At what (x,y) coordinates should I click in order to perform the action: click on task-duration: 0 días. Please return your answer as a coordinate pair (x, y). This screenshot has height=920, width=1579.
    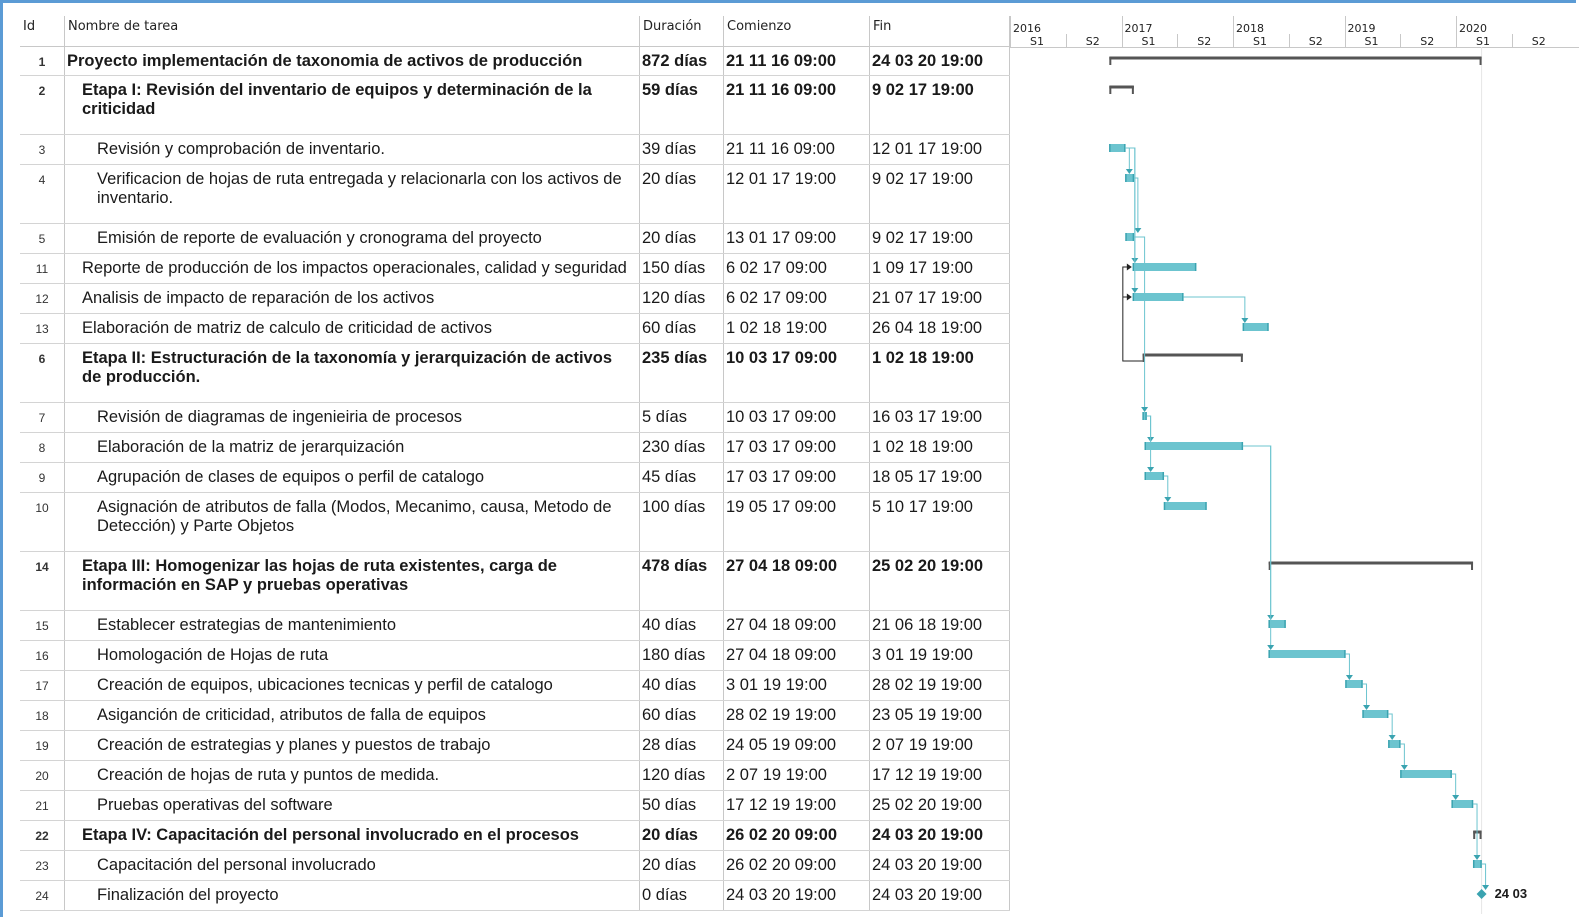
    Looking at the image, I should click on (682, 895).